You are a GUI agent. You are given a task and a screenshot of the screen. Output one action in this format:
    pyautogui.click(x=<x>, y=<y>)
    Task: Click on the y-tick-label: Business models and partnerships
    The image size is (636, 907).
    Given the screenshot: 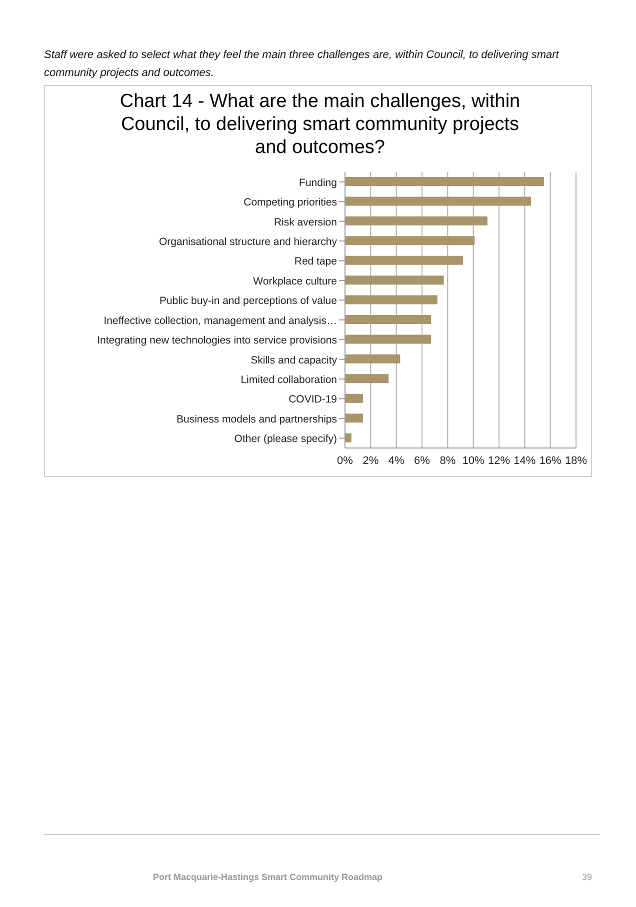 What is the action you would take?
    pyautogui.click(x=256, y=419)
    